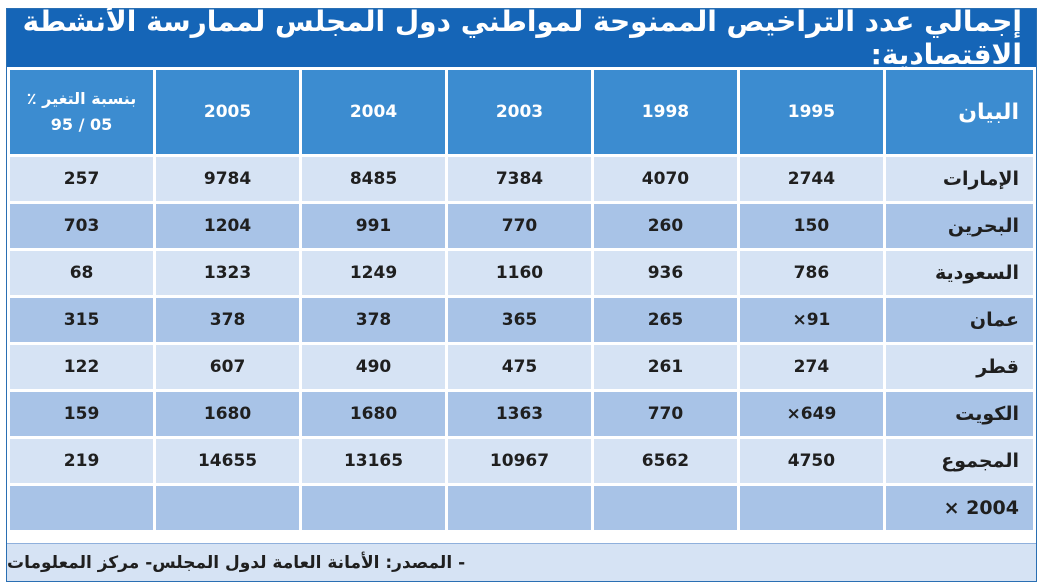  I want to click on cell-1995: 786, so click(811, 273).